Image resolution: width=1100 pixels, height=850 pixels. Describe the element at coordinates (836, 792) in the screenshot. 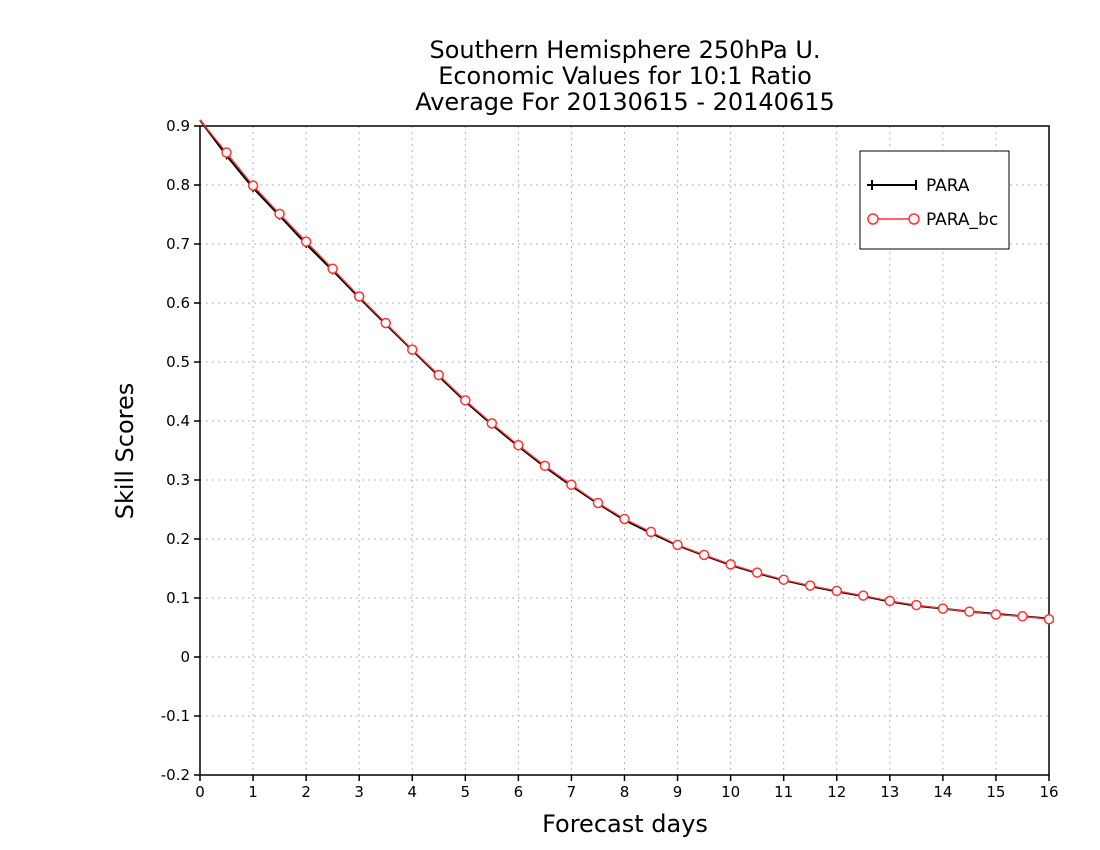

I see `x-tick-label: 12` at that location.